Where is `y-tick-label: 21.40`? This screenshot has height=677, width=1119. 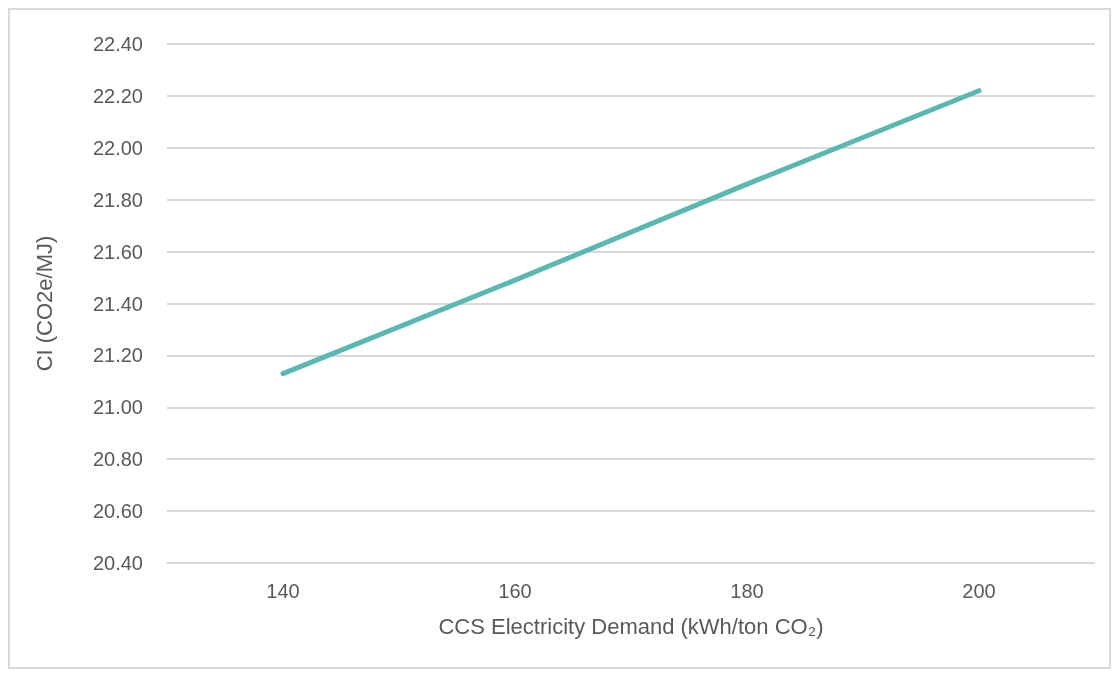
y-tick-label: 21.40 is located at coordinates (117, 303).